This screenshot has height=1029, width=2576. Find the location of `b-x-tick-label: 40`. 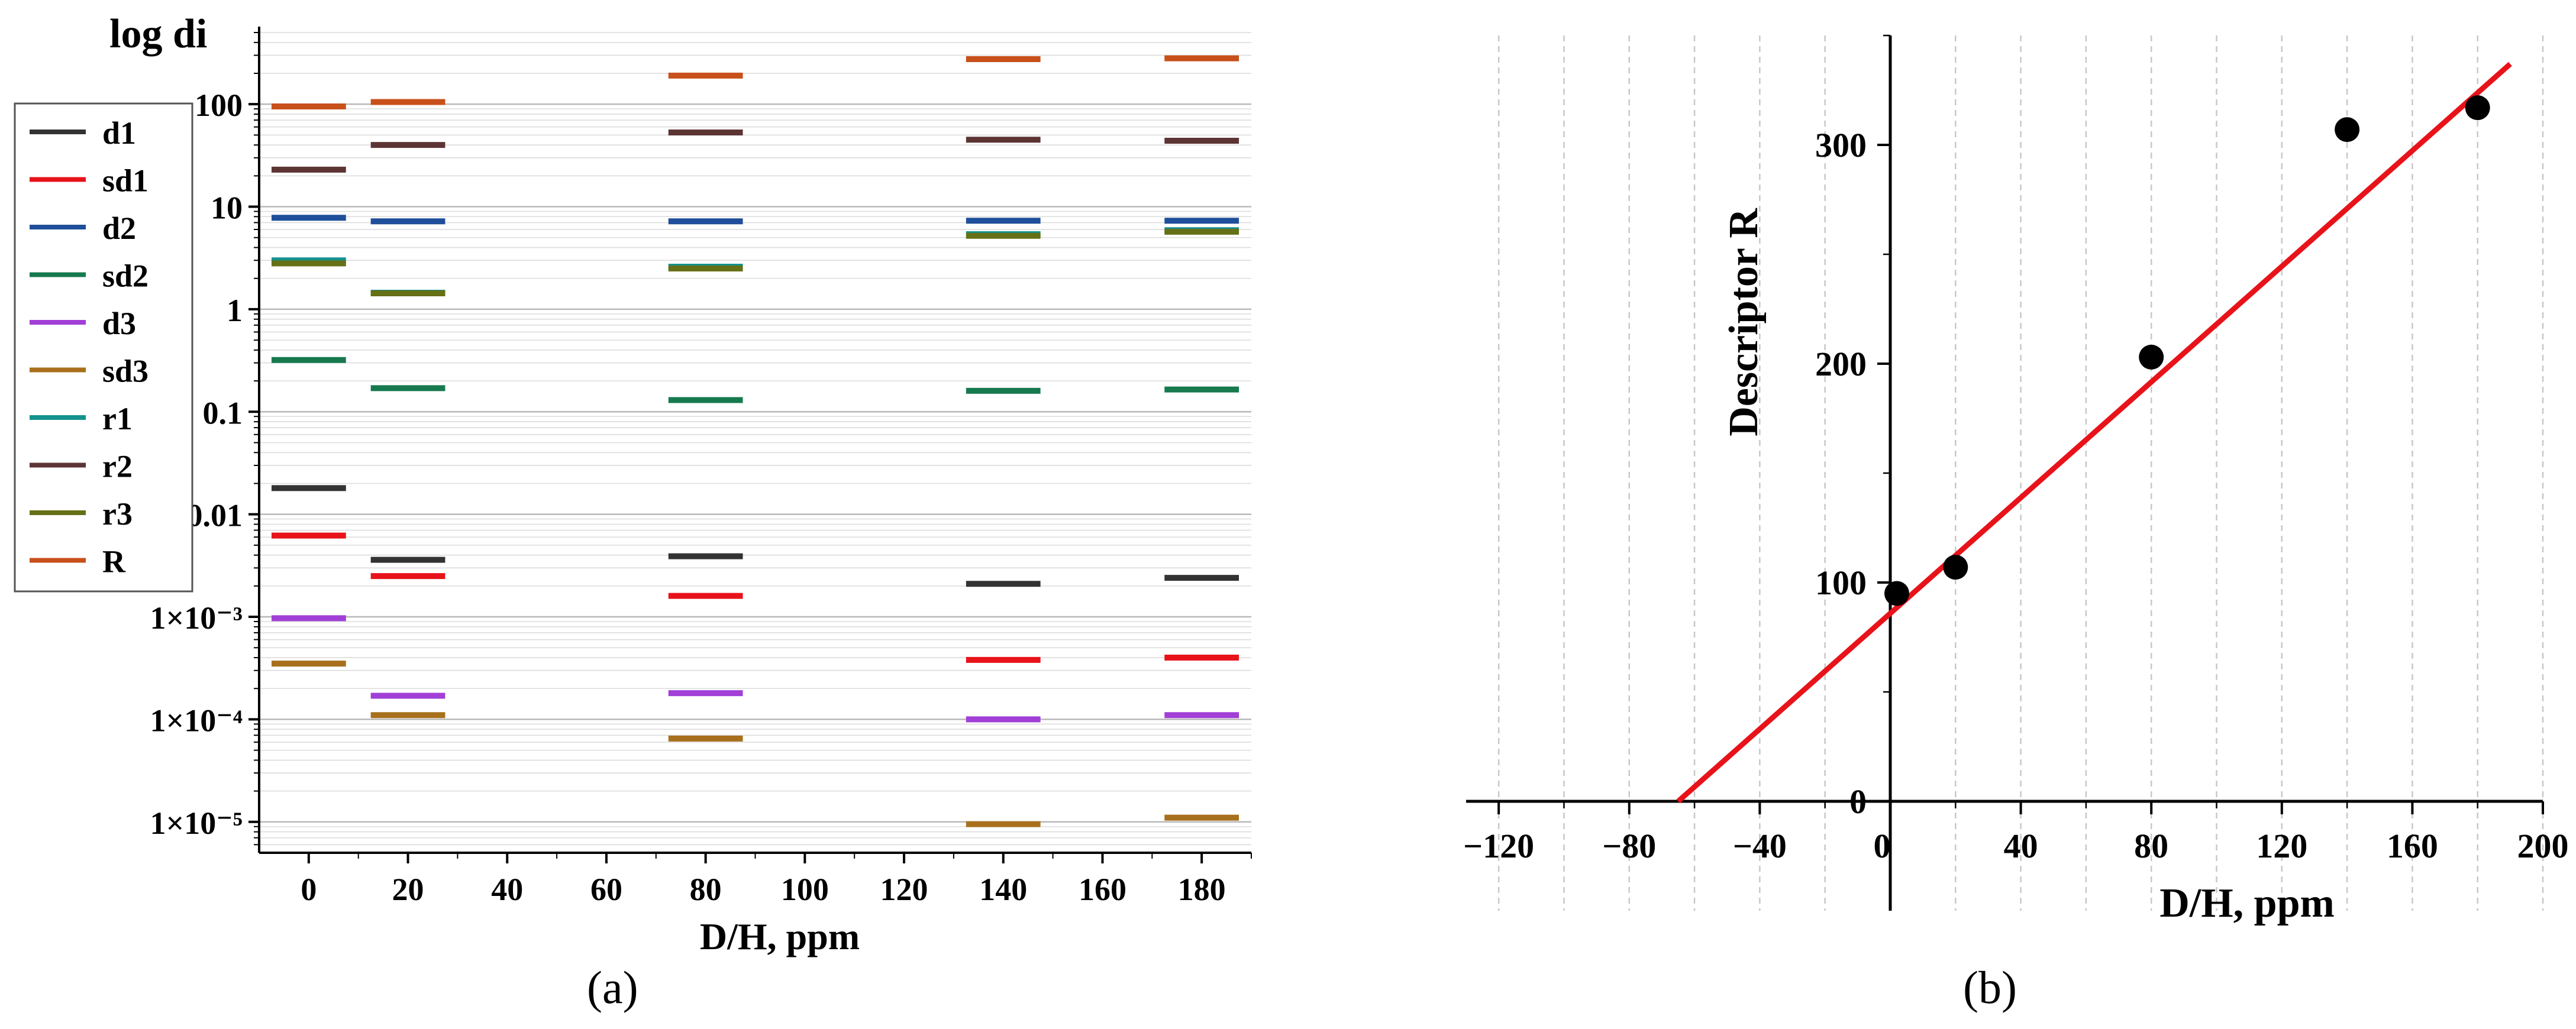

b-x-tick-label: 40 is located at coordinates (2021, 846).